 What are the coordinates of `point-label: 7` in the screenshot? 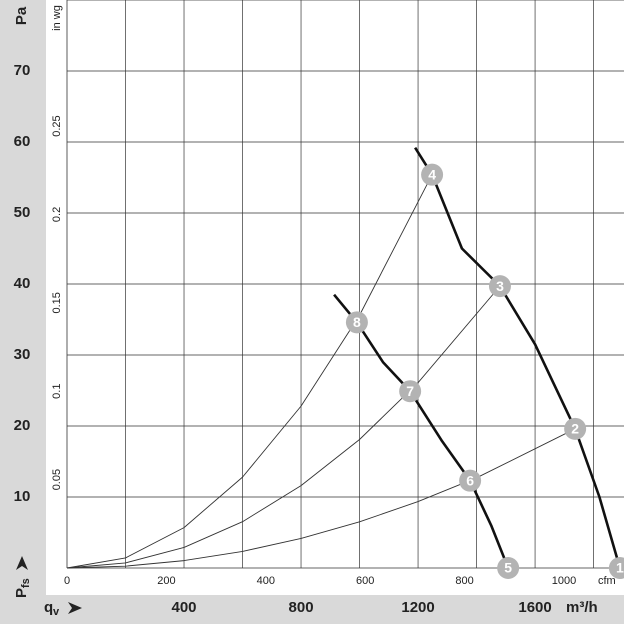 It's located at (410, 391).